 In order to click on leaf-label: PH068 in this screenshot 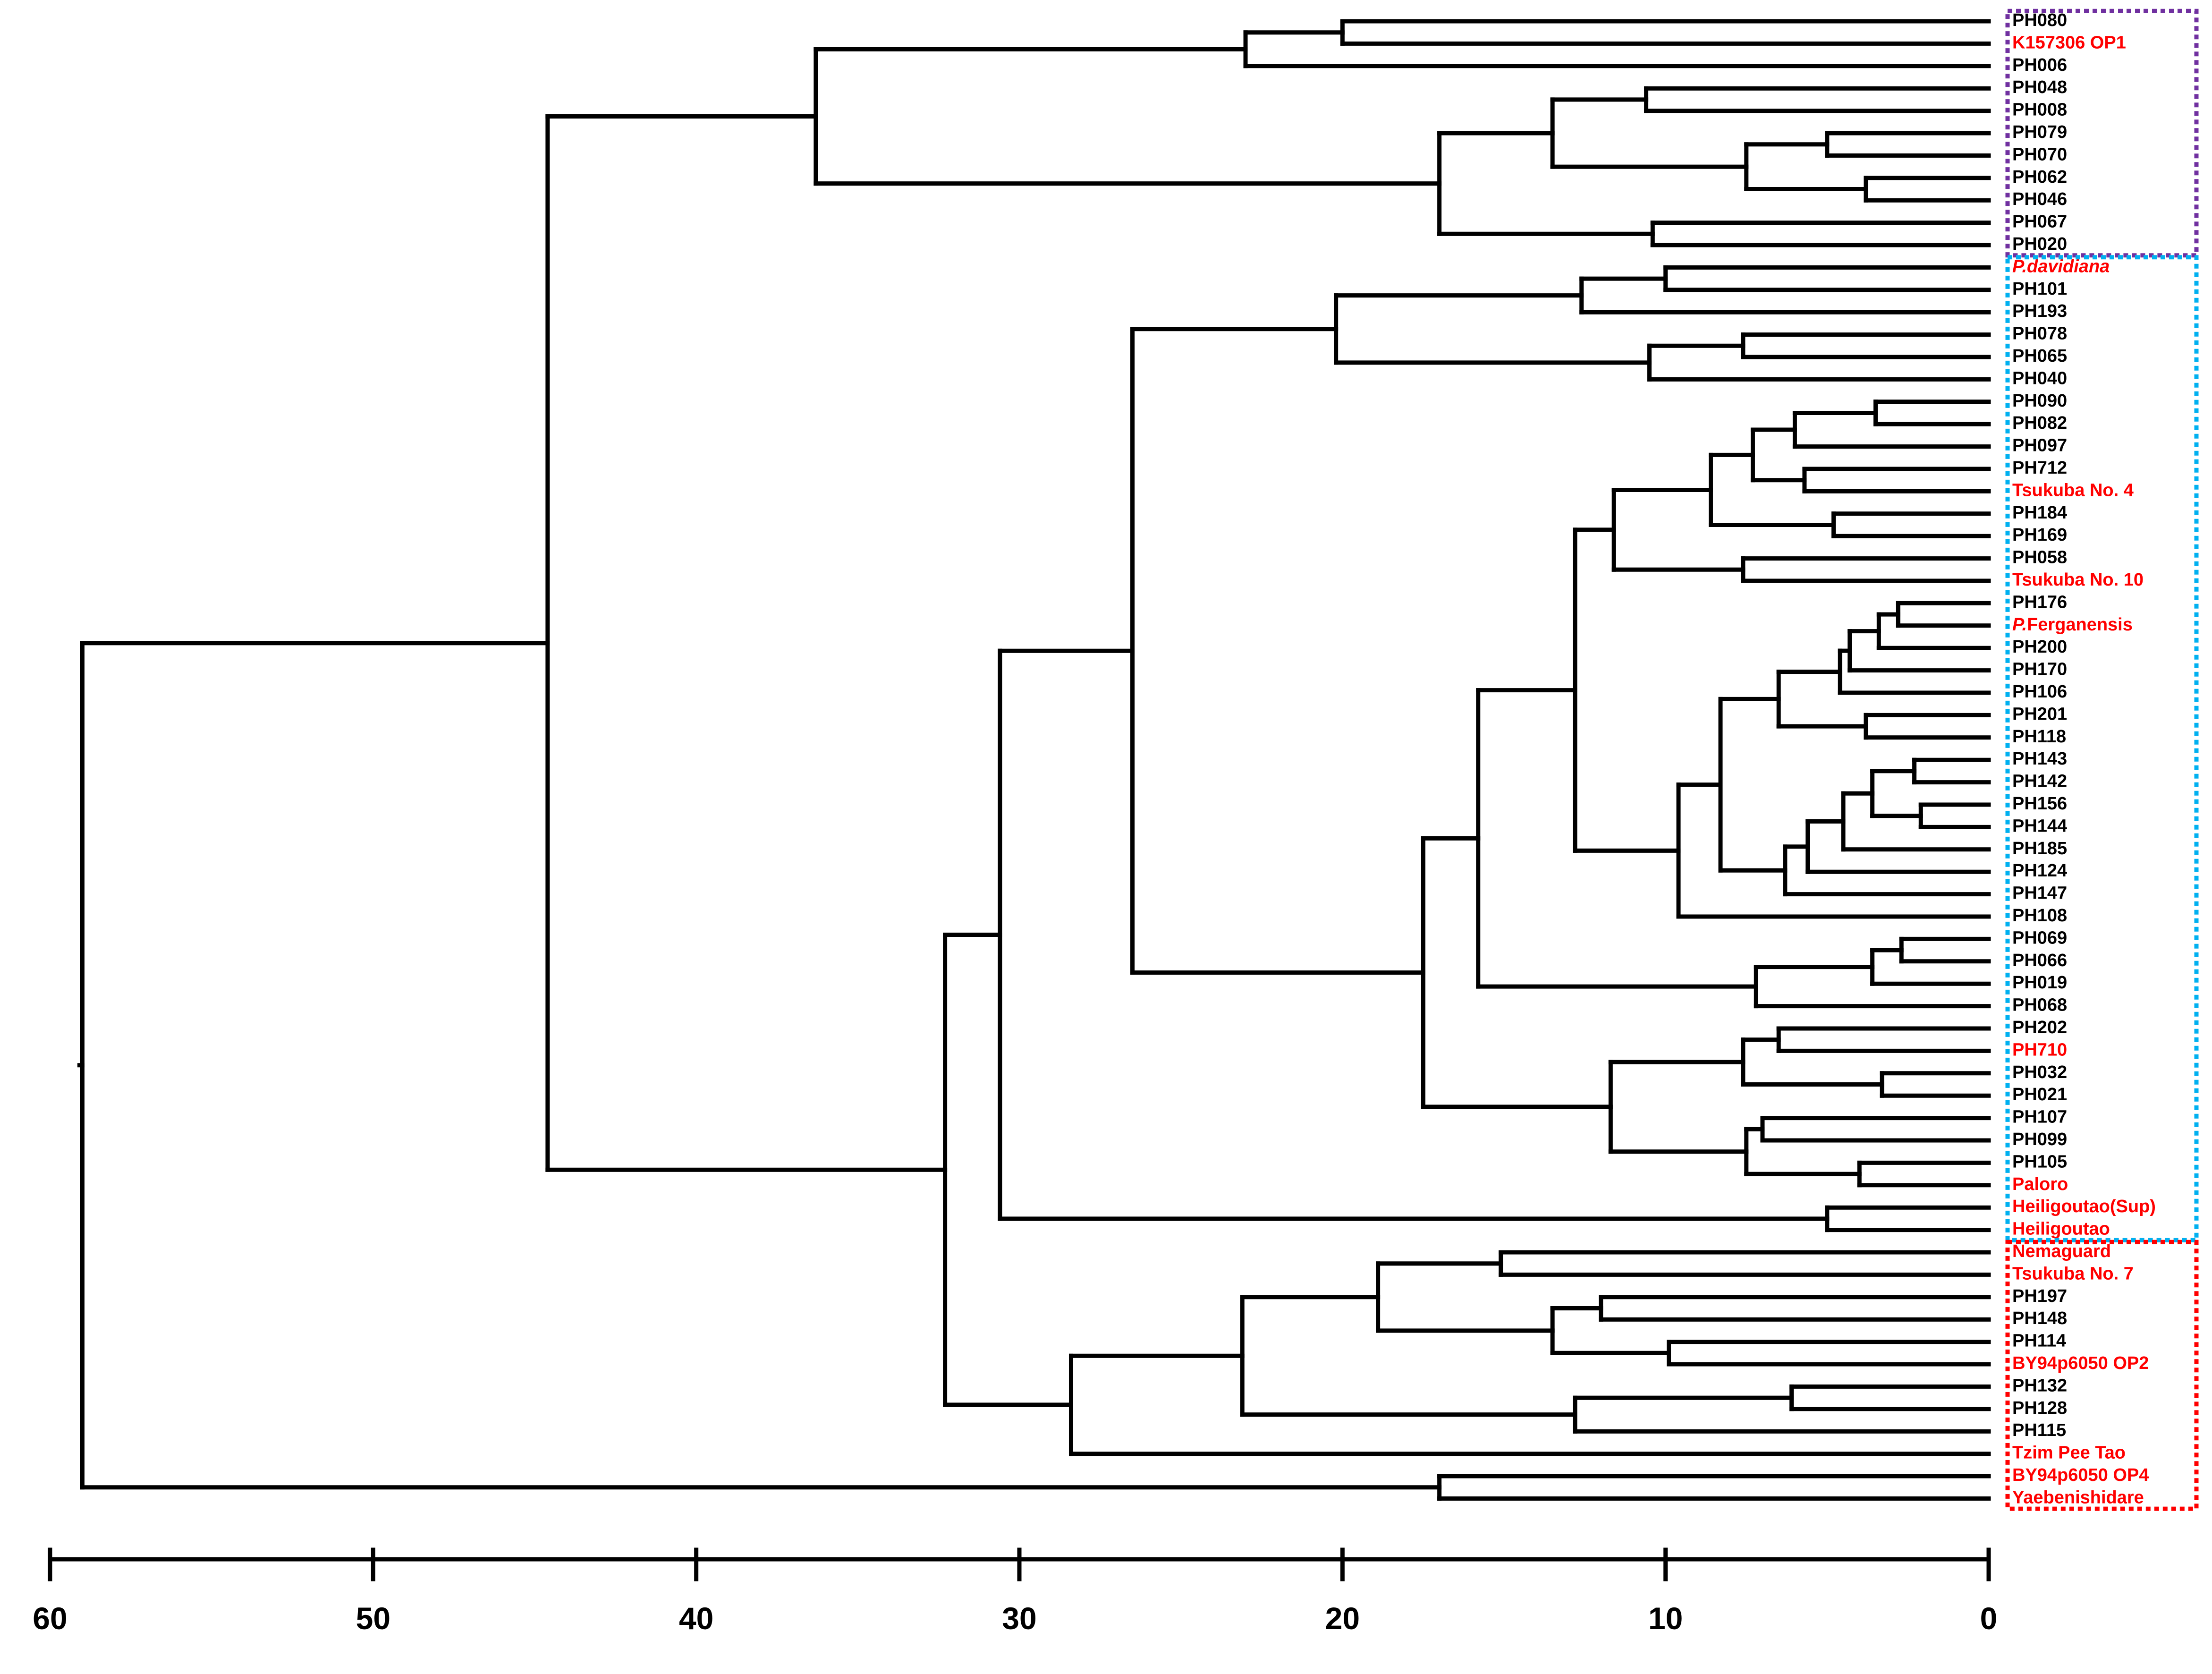, I will do `click(2039, 1005)`.